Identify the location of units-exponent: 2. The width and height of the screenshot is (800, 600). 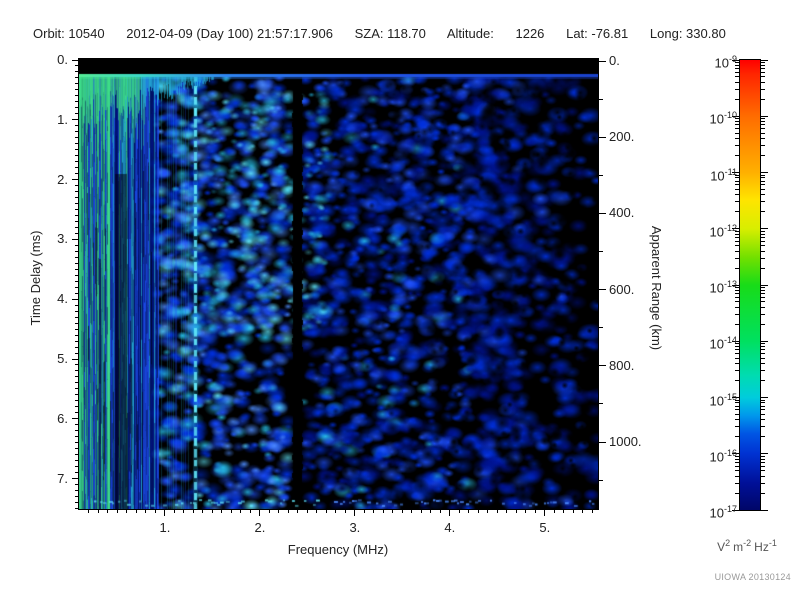
(728, 543).